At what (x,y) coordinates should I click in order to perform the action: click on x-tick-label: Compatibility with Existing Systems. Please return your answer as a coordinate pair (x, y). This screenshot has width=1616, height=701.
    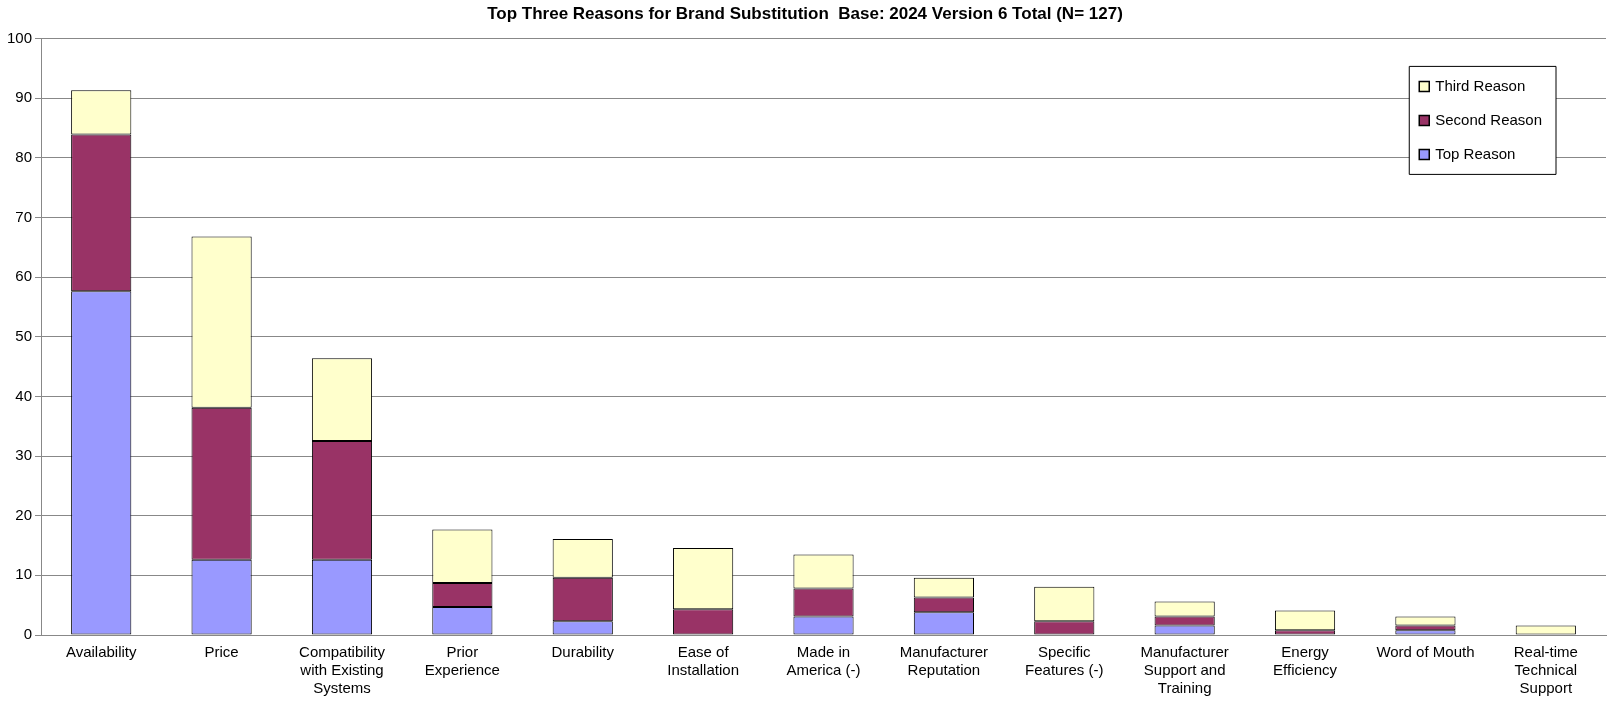
    Looking at the image, I should click on (342, 670).